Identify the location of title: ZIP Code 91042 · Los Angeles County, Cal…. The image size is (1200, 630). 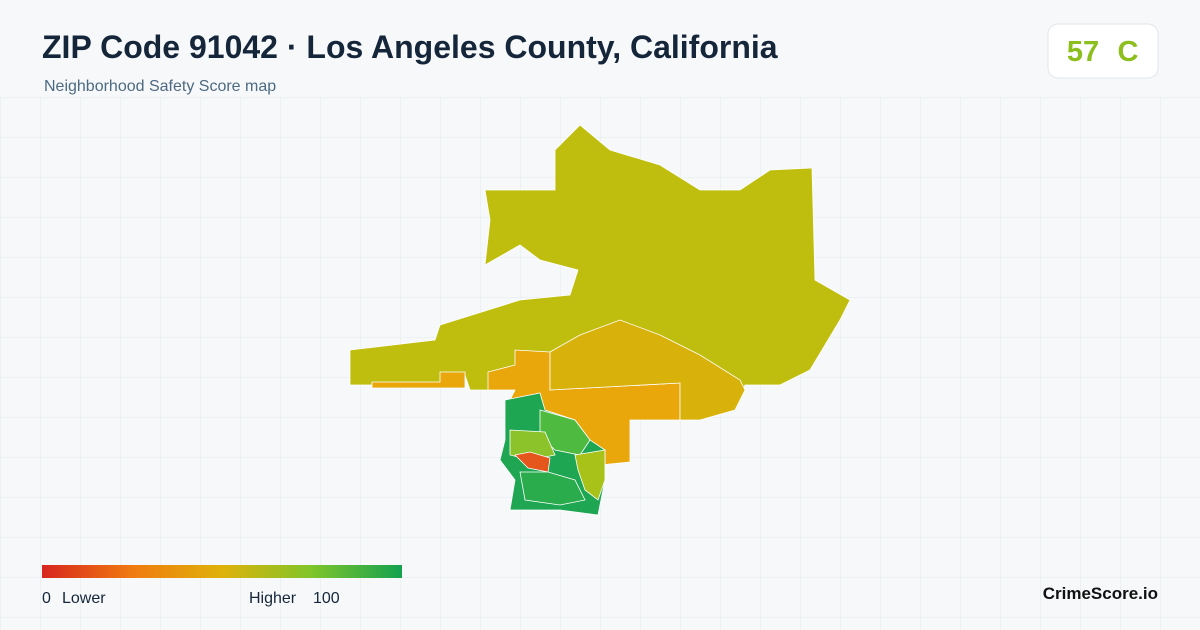
(410, 47).